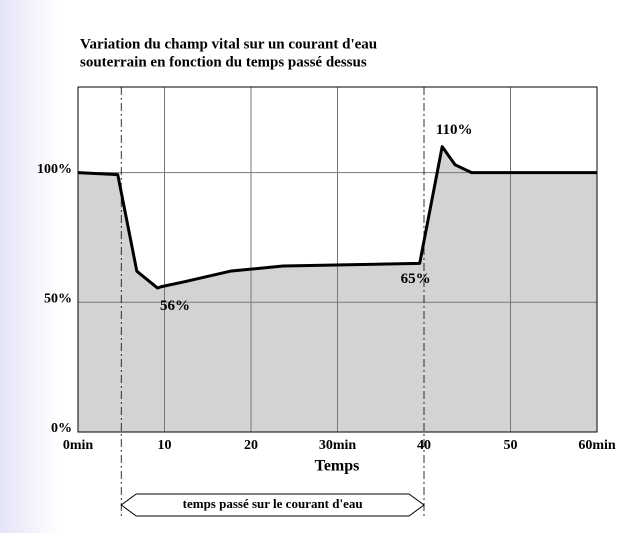 This screenshot has width=640, height=533. Describe the element at coordinates (61, 428) in the screenshot. I see `y-tick-label: 0%` at that location.